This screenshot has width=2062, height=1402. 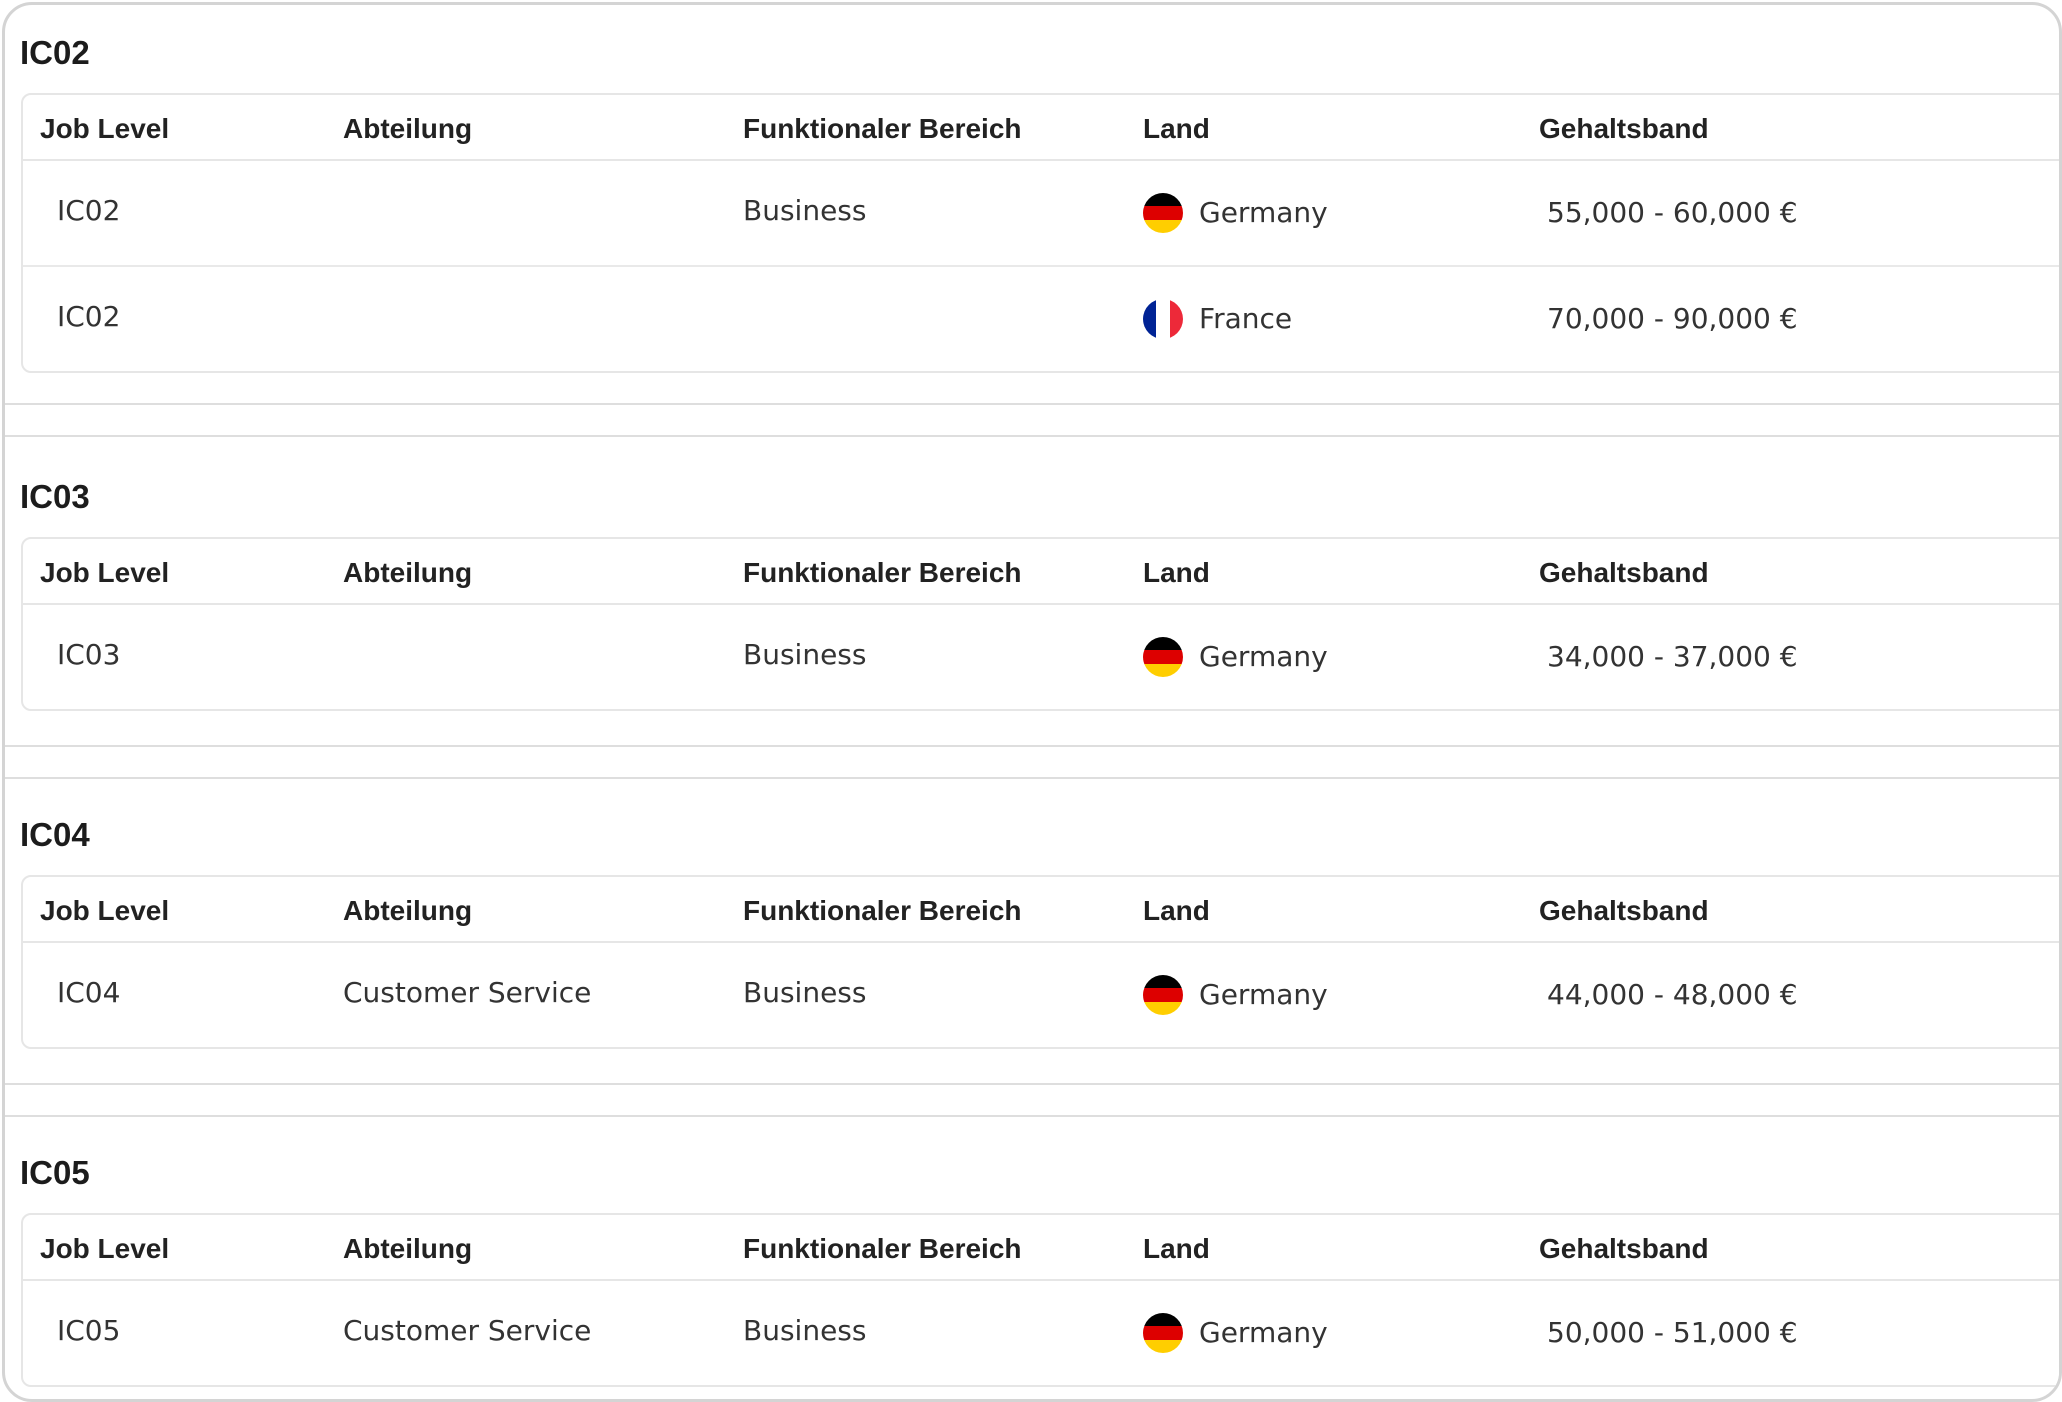 What do you see at coordinates (55, 1172) in the screenshot?
I see `group-title: IC05` at bounding box center [55, 1172].